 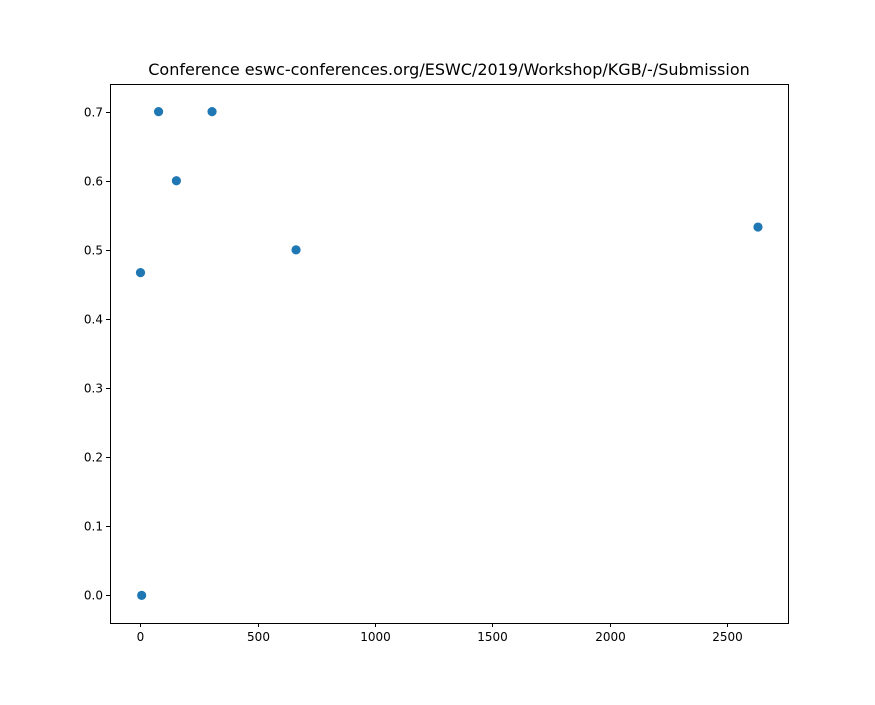 I want to click on x-tick-label: 1500, so click(x=492, y=637).